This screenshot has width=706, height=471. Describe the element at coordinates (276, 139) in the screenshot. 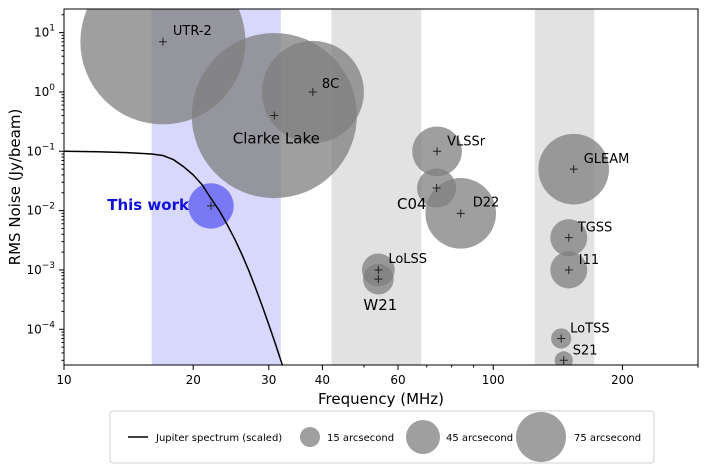

I see `label-clarke-lake: Clarke Lake` at that location.